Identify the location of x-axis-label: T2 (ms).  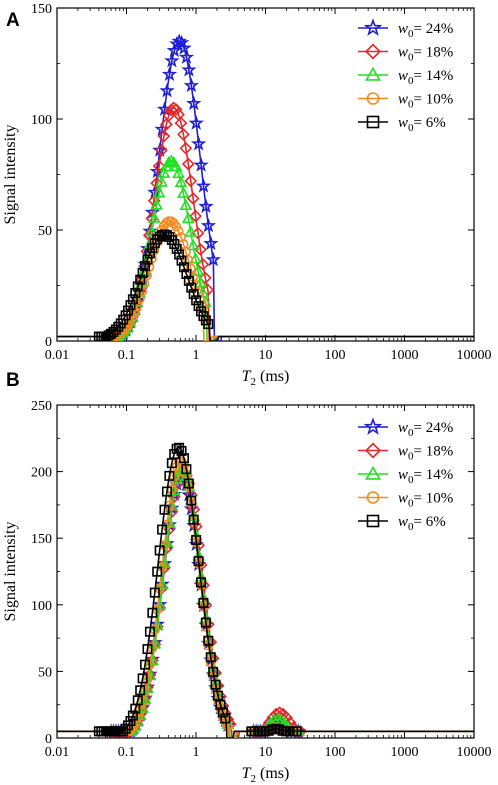
(266, 378).